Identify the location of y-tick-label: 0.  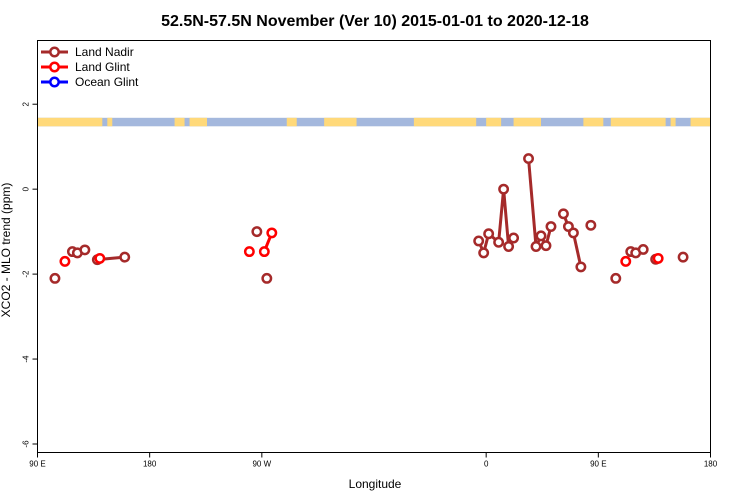
(26, 188).